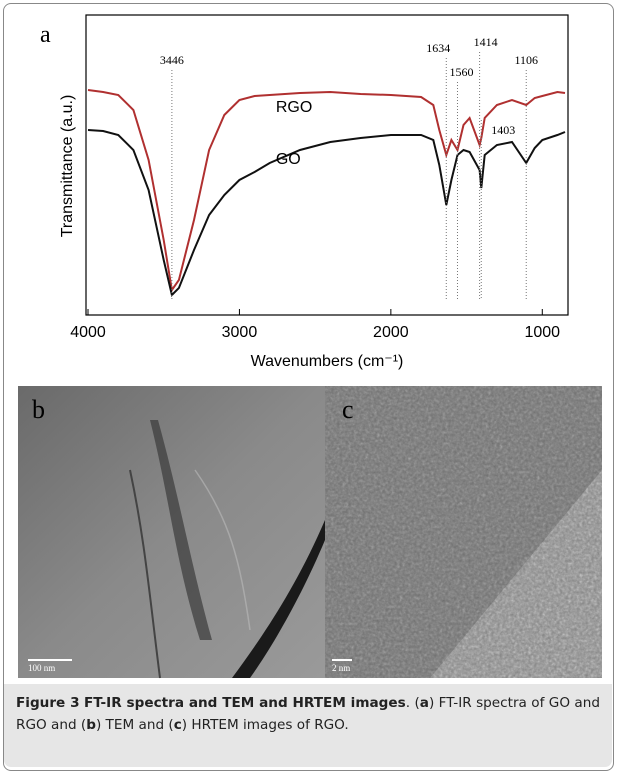 Image resolution: width=619 pixels, height=776 pixels. I want to click on caption-text: b, so click(91, 725).